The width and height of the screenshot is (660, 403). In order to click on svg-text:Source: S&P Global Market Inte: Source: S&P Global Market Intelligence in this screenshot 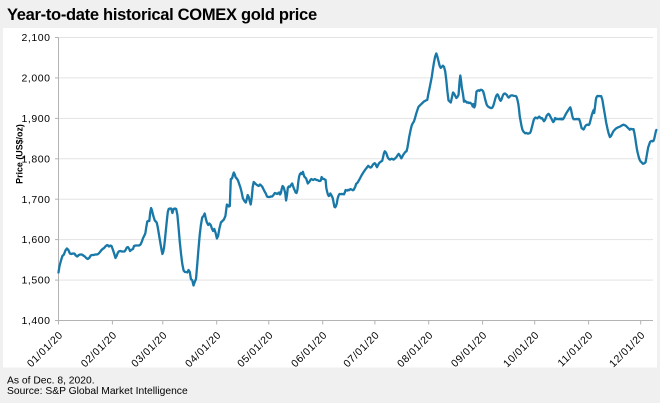, I will do `click(97, 391)`.